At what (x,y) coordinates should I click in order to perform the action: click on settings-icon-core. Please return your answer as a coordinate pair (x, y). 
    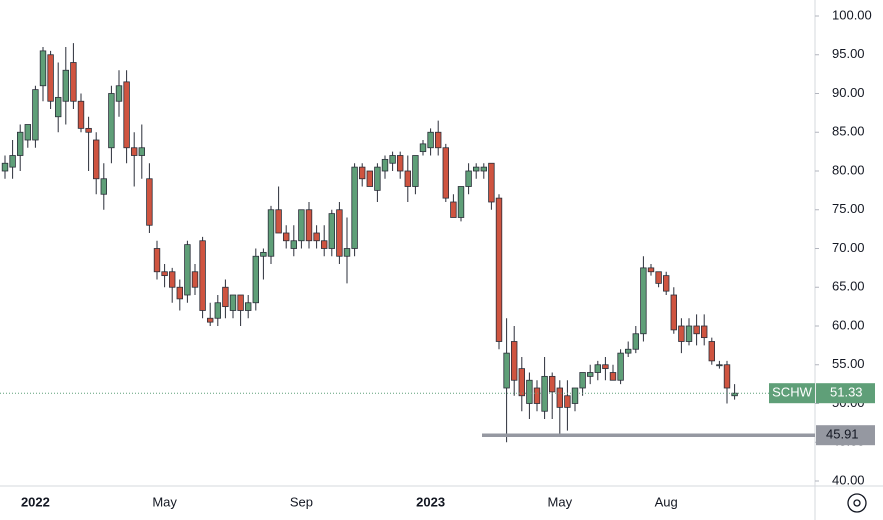
    Looking at the image, I should click on (857, 503).